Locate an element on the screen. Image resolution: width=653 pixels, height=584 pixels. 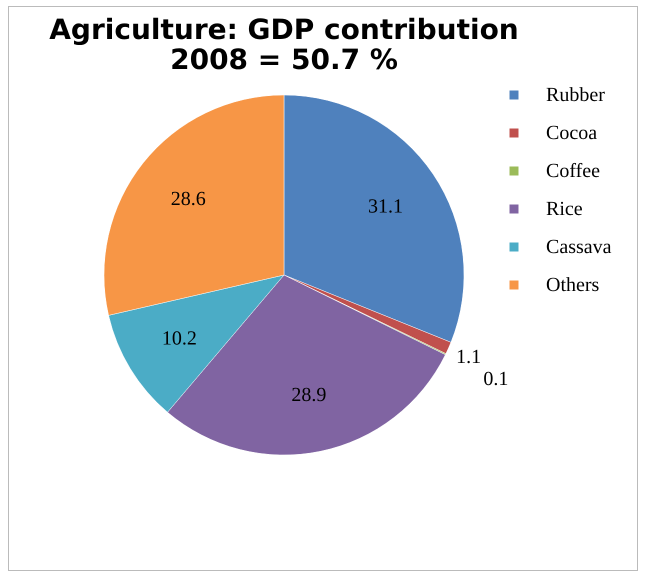
data-label: 10.2 is located at coordinates (179, 339).